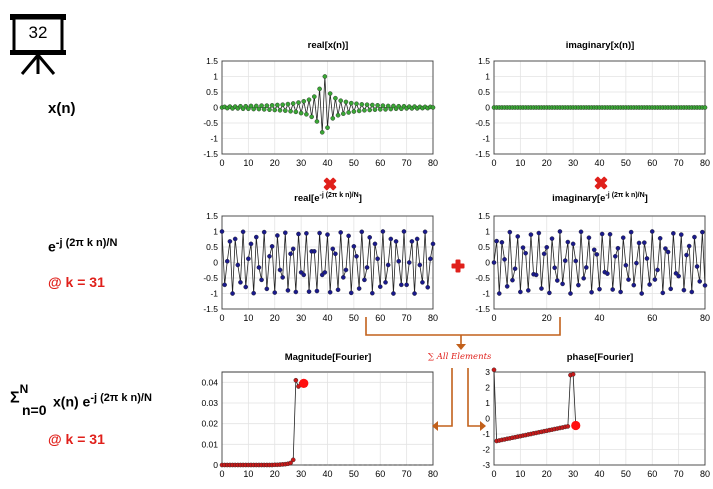 The image size is (713, 489). What do you see at coordinates (482, 123) in the screenshot?
I see `y-tick-label: -0.5` at bounding box center [482, 123].